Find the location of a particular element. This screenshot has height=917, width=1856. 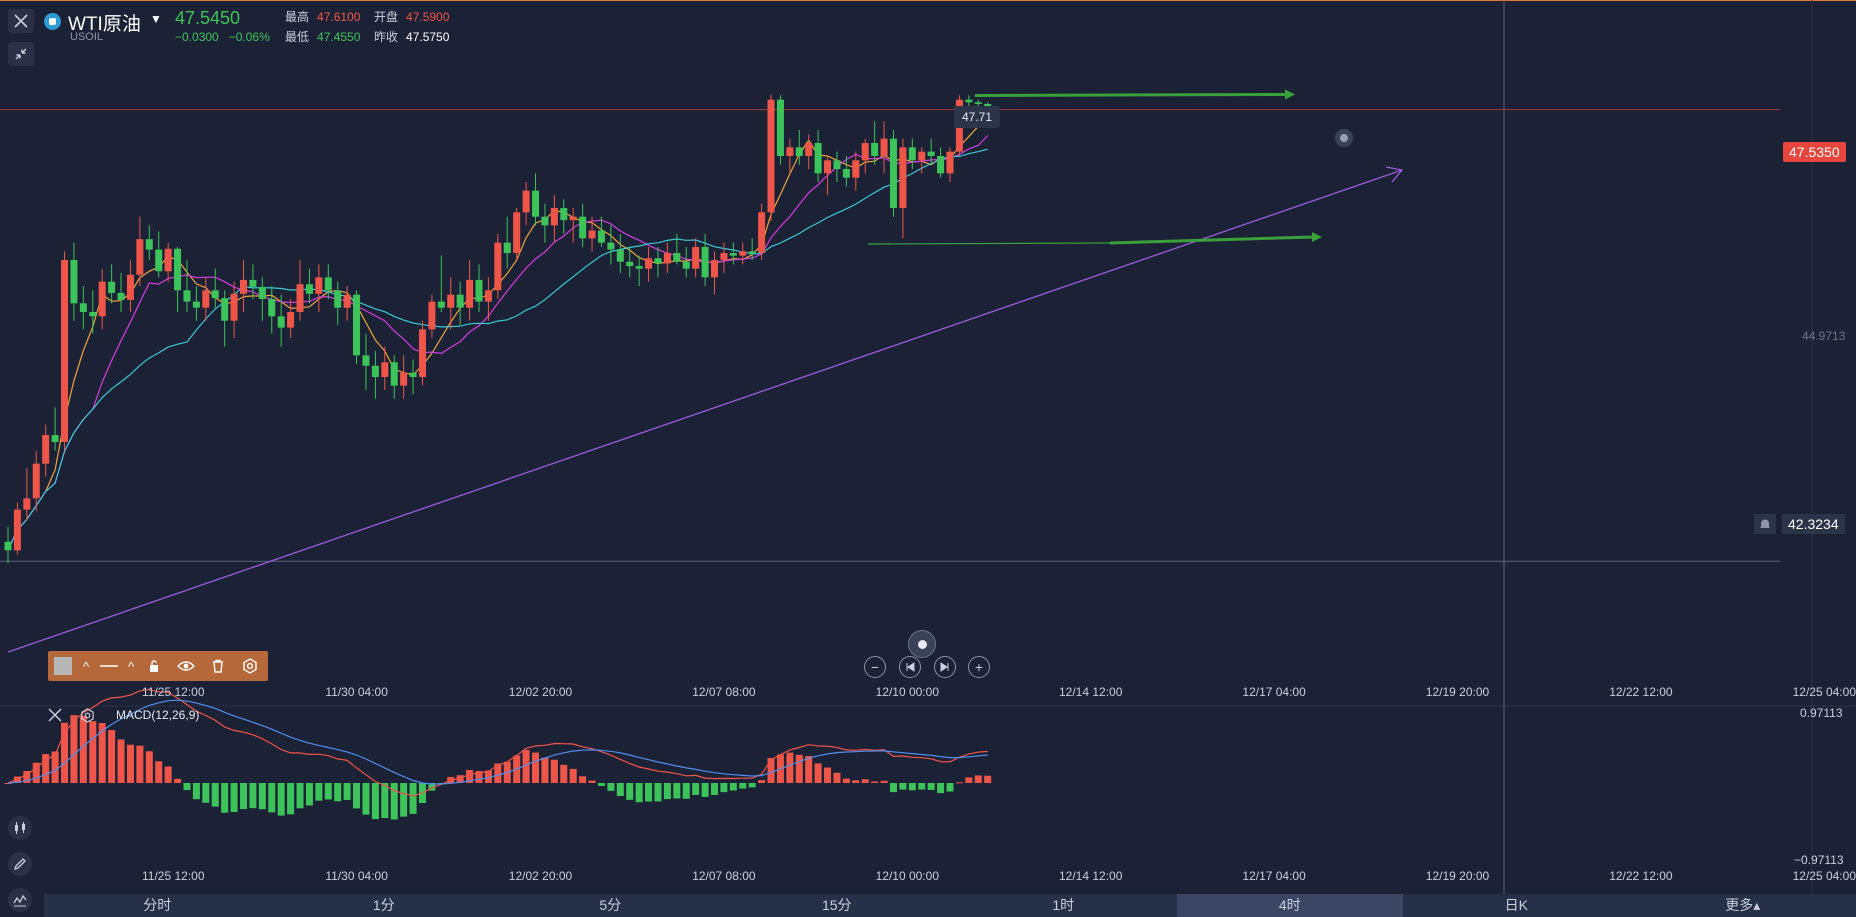

bell-icon is located at coordinates (1765, 524).